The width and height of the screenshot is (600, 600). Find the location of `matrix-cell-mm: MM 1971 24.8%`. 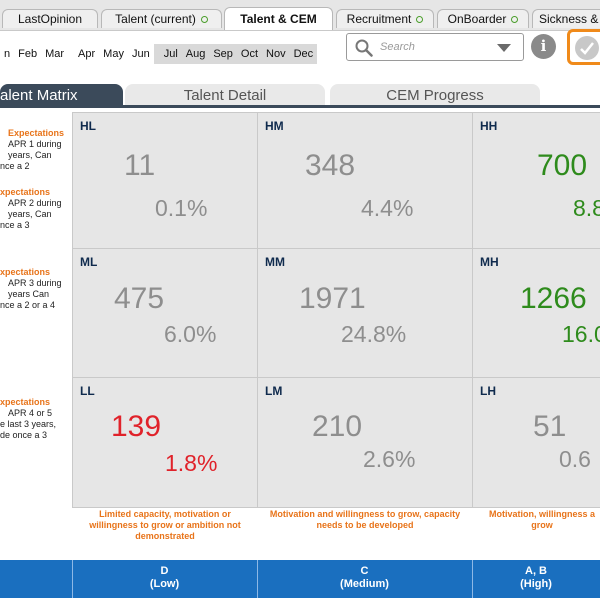

matrix-cell-mm: MM 1971 24.8% is located at coordinates (365, 313).